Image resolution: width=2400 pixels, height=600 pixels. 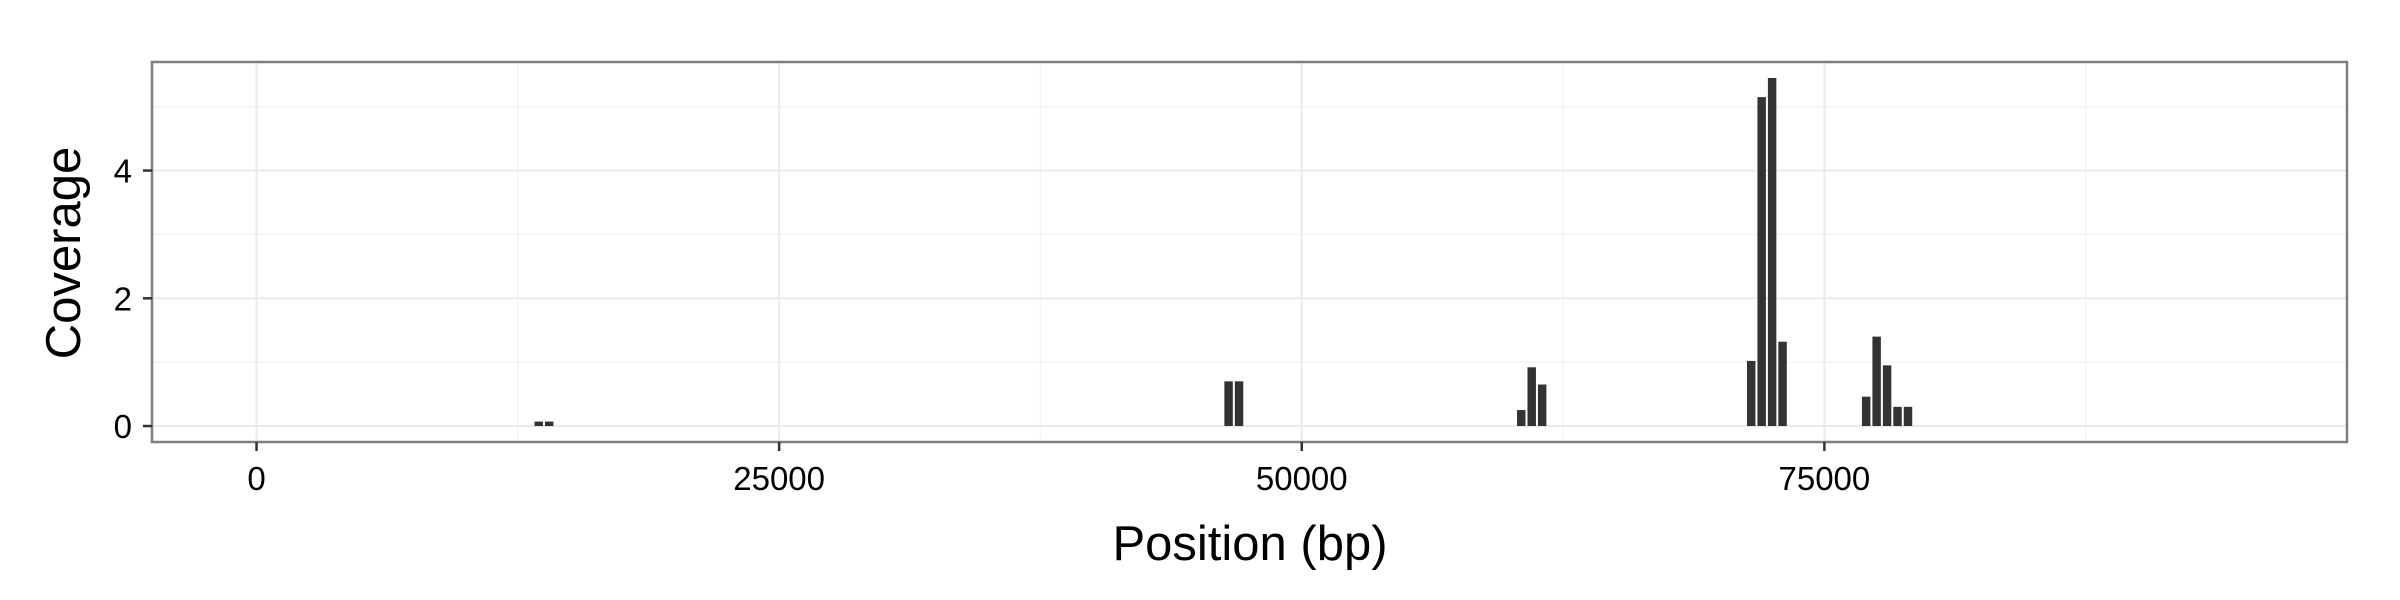 I want to click on x-tick-label: 0, so click(x=256, y=478).